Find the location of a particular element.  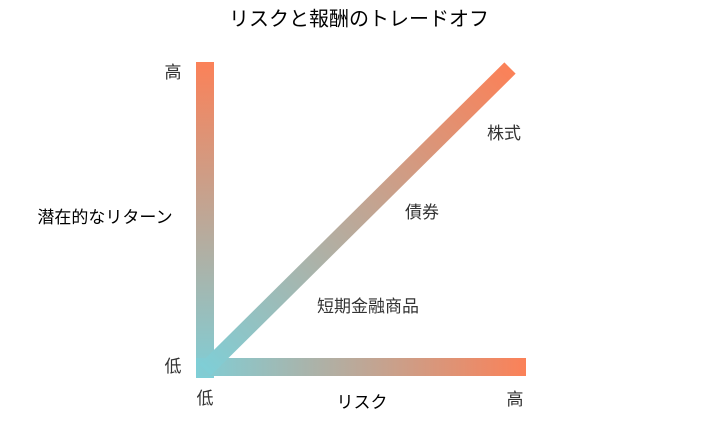

y-axis-bar is located at coordinates (205, 220).